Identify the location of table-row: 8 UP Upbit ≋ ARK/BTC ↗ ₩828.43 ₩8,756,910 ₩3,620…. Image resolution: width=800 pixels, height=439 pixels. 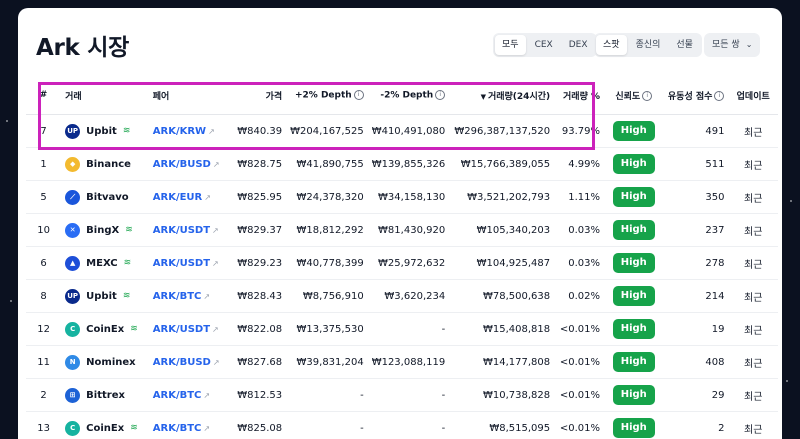
(402, 296).